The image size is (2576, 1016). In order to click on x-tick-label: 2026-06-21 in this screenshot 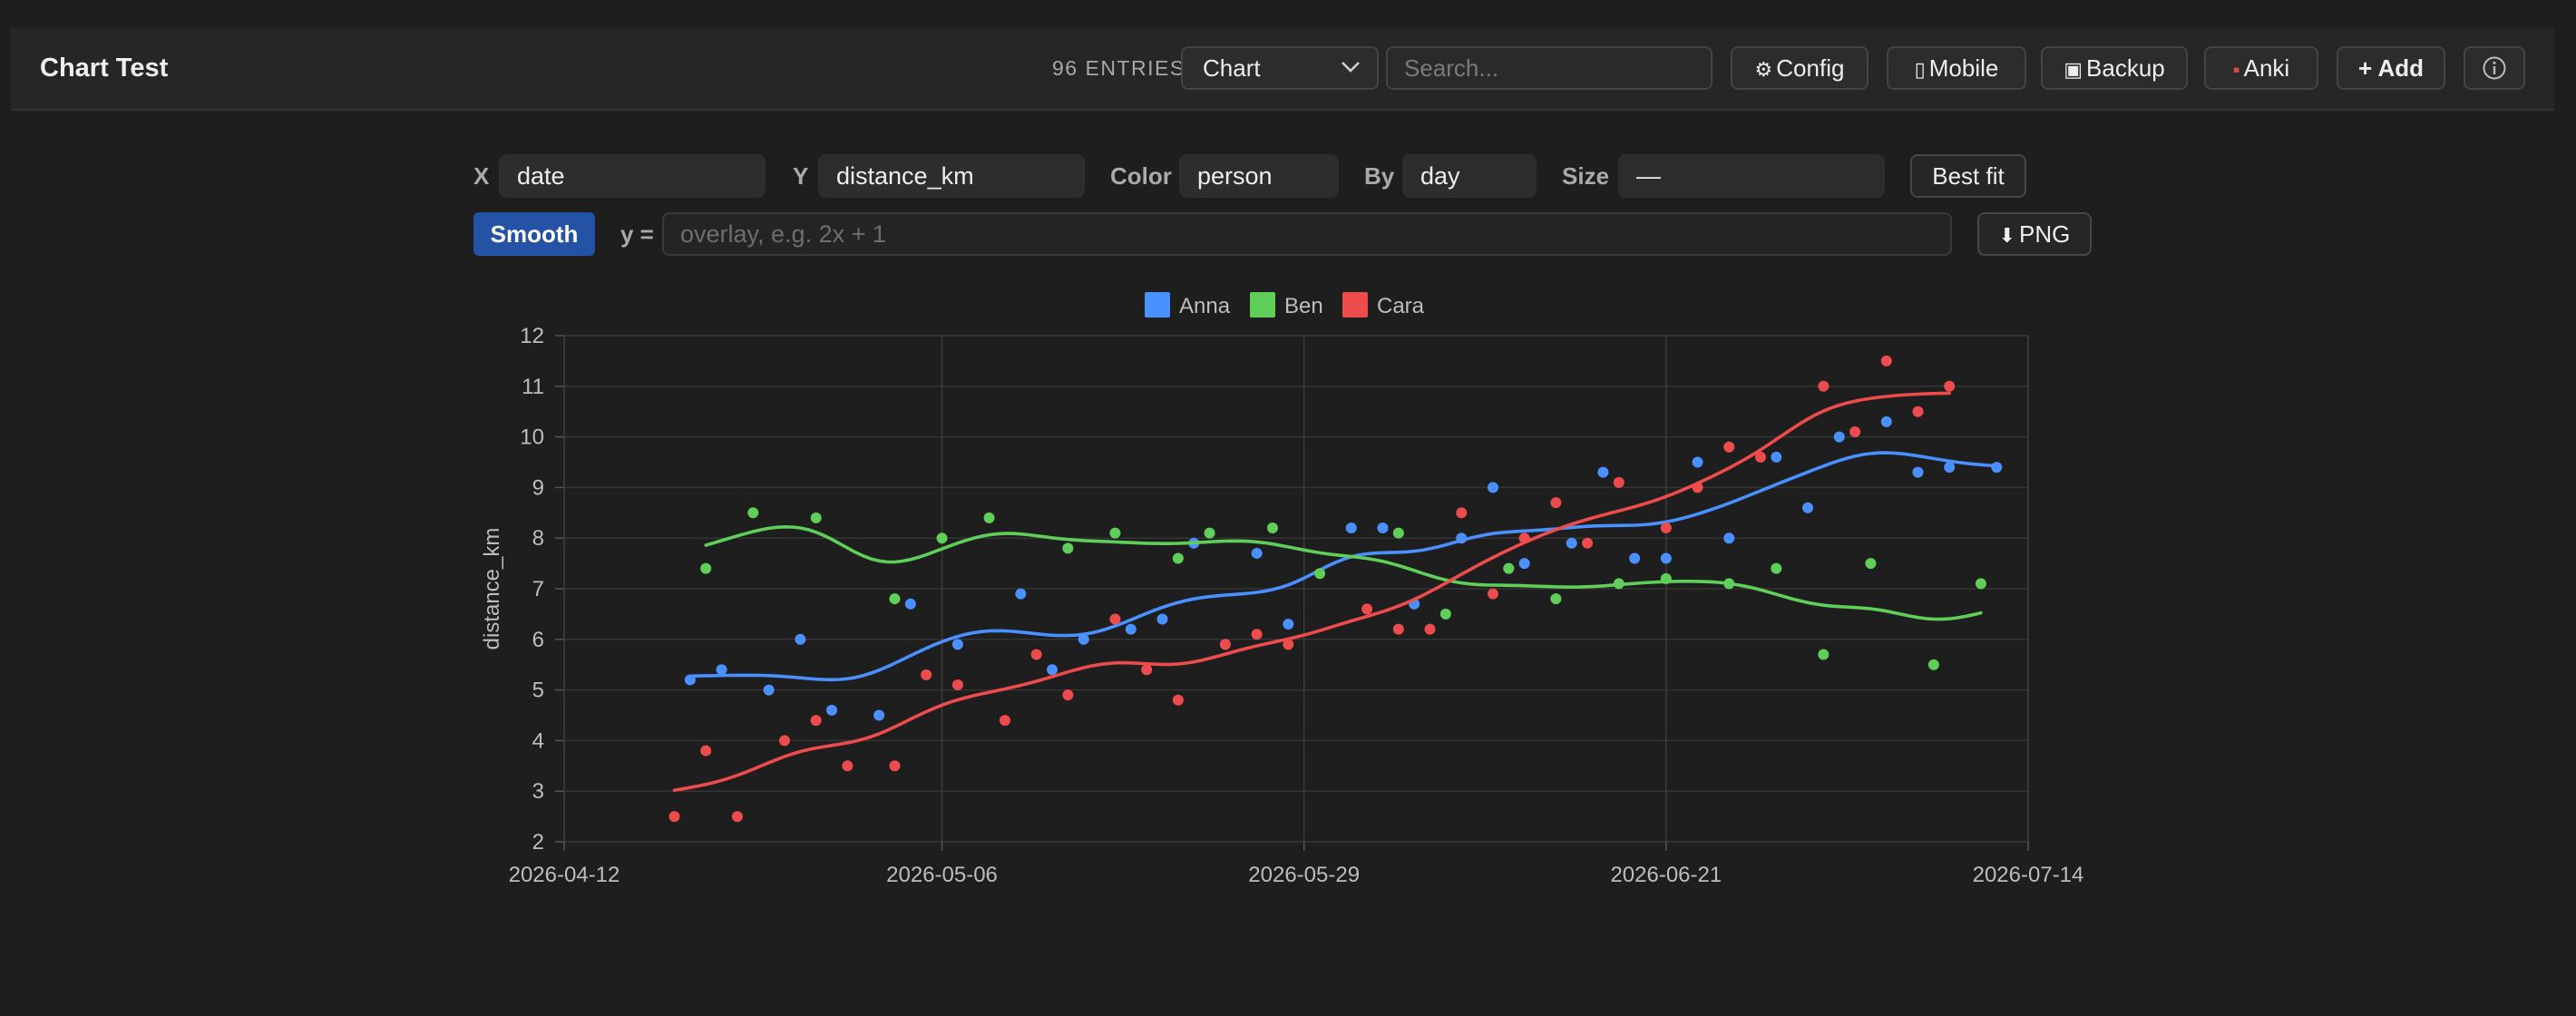, I will do `click(1666, 875)`.